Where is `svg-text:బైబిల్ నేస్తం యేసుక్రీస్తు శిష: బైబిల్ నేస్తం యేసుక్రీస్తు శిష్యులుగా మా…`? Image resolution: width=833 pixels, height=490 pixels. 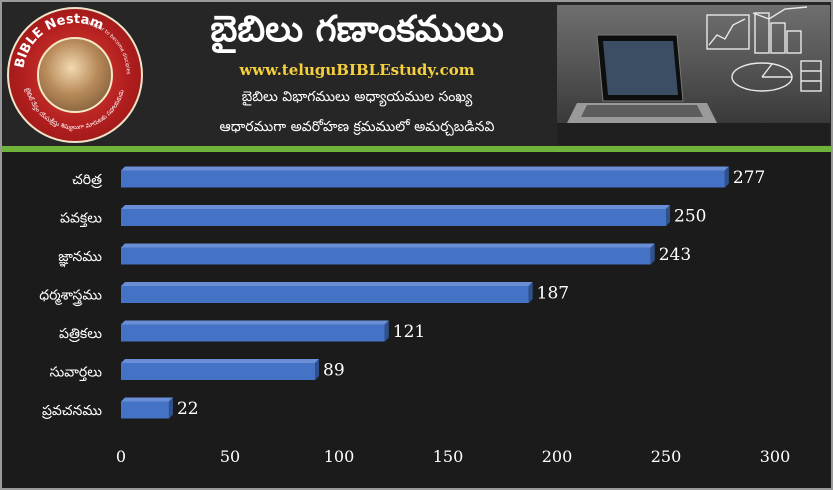
svg-text:బైబిల్ నేస్తం యేసుక్రీస్తు శిష: బైబిల్ నేస్తం యేసుక్రీస్తు శిష్యులుగా మా… is located at coordinates (75, 109).